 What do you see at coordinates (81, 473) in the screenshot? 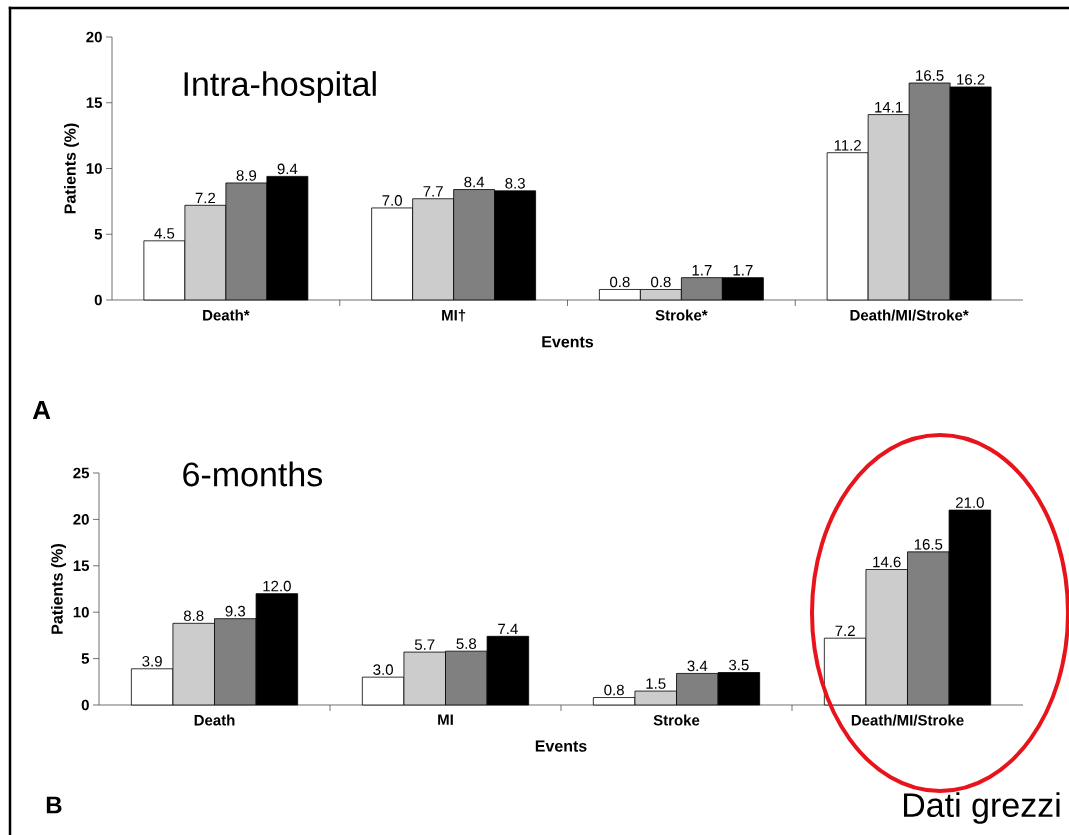
I see `y-tick-label: 25` at bounding box center [81, 473].